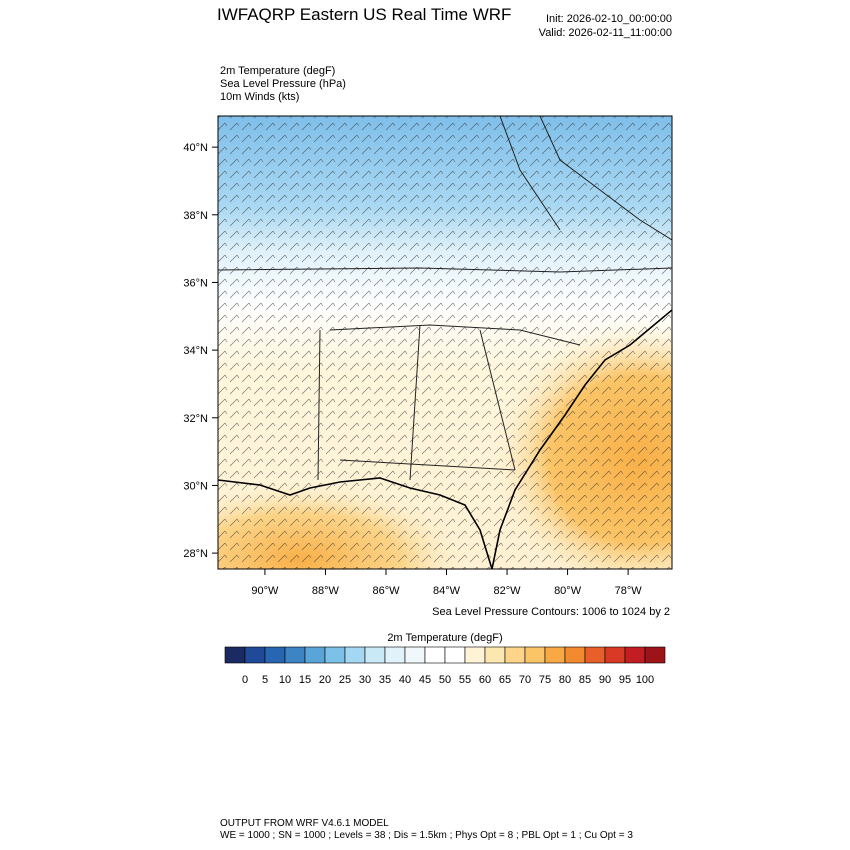 The height and width of the screenshot is (850, 850). What do you see at coordinates (508, 591) in the screenshot?
I see `lon-tick-label: 82°W` at bounding box center [508, 591].